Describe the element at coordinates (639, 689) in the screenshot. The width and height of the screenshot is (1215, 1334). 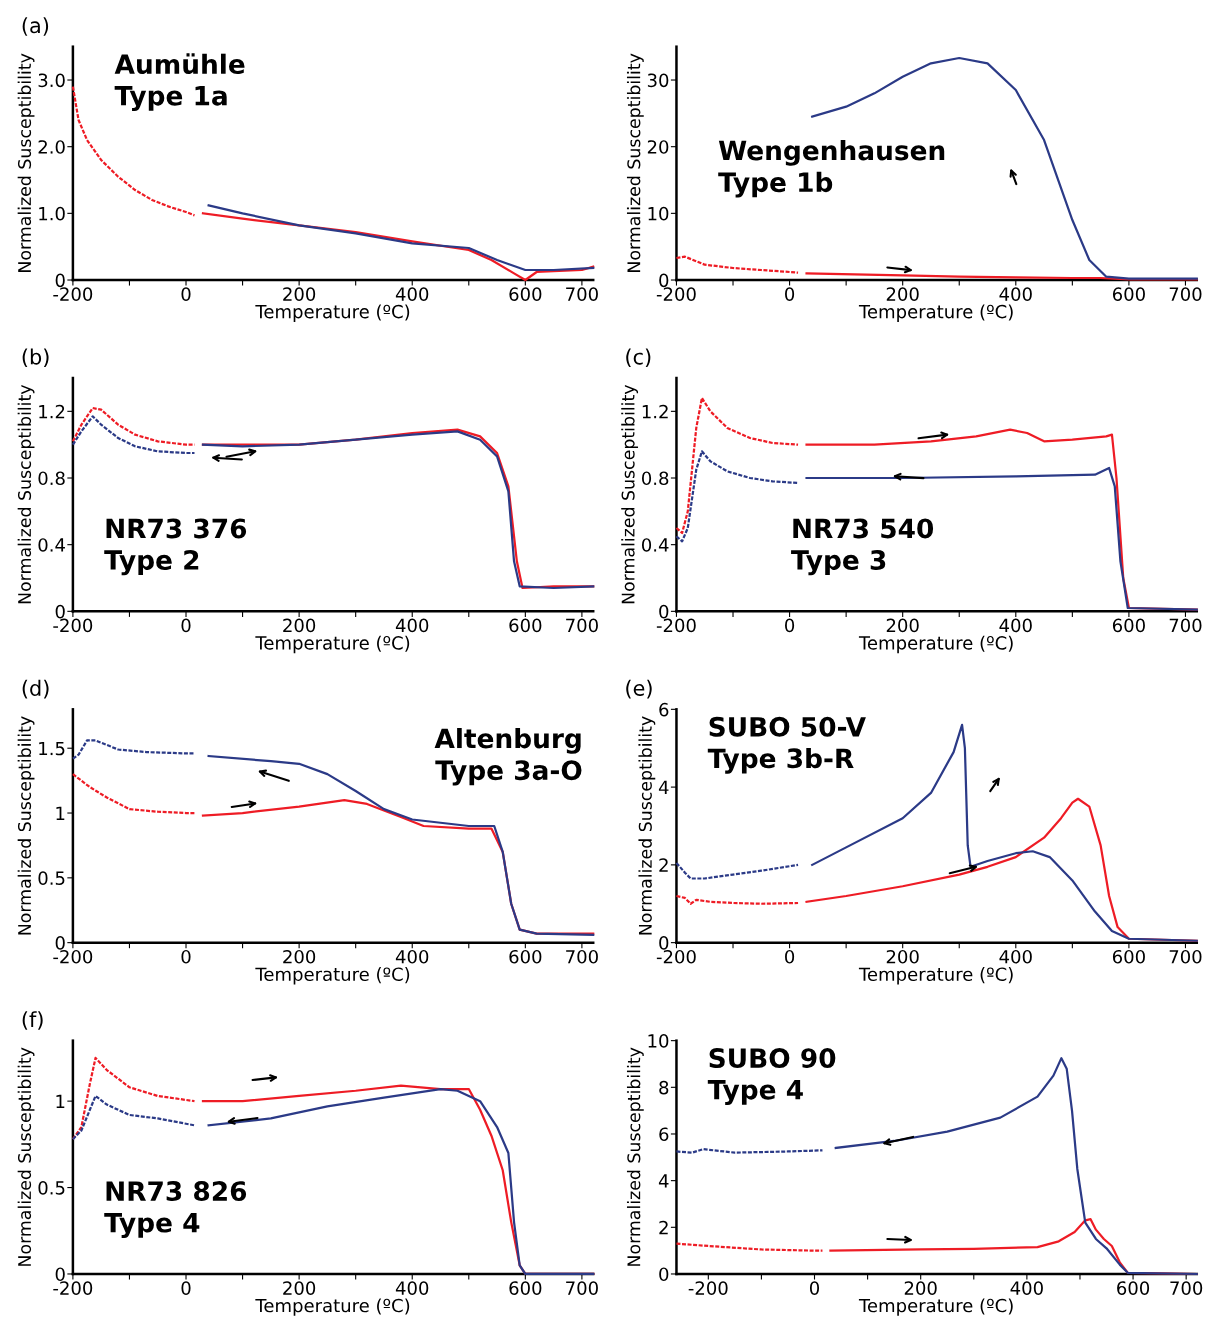
I see `text: (e)` at that location.